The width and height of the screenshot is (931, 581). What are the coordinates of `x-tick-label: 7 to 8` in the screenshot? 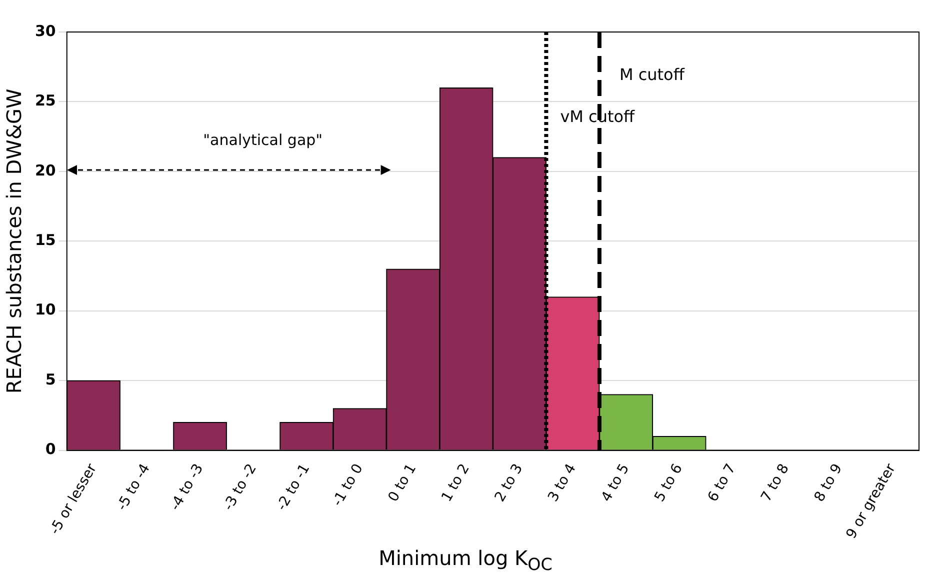 It's located at (775, 483).